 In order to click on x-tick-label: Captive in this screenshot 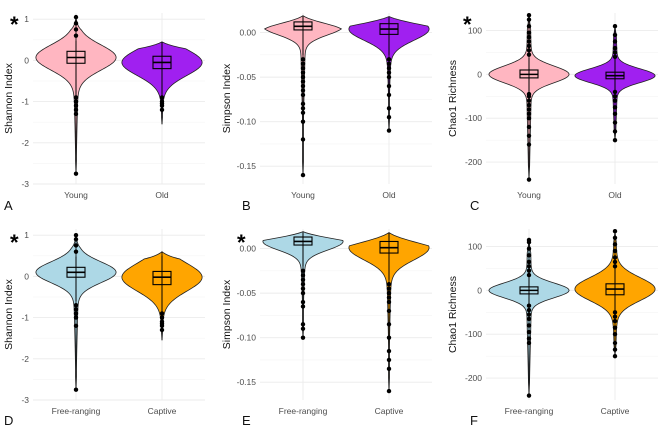, I will do `click(615, 411)`.